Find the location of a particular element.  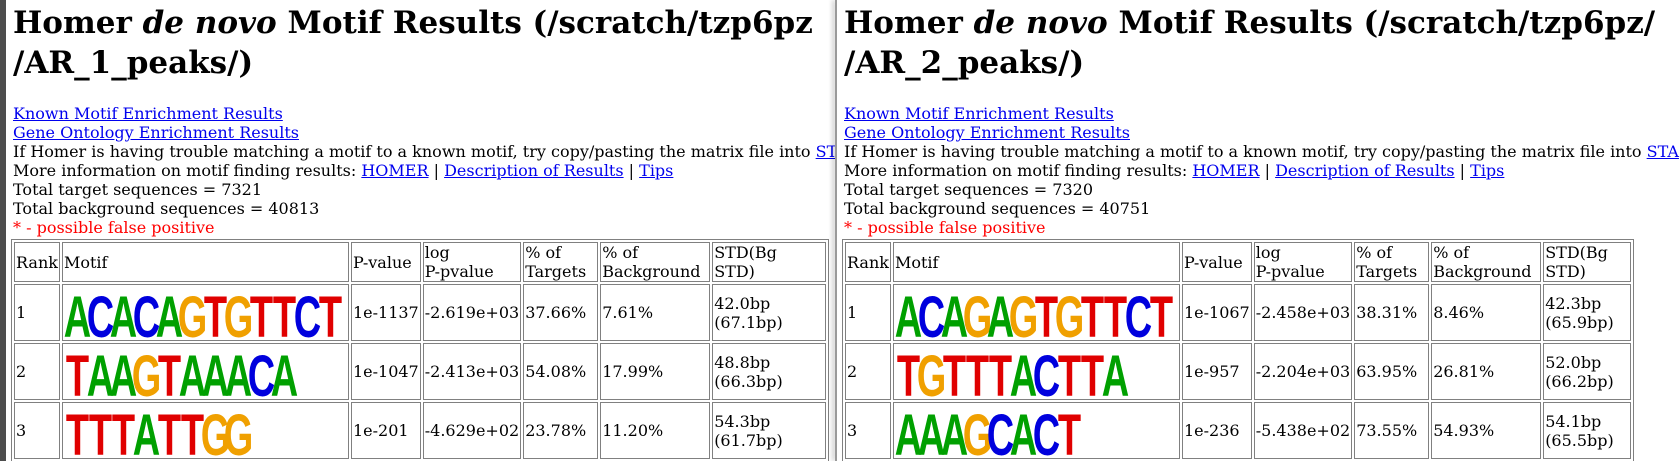

log-pvalue-cell: -2.458e+03 is located at coordinates (1303, 312).